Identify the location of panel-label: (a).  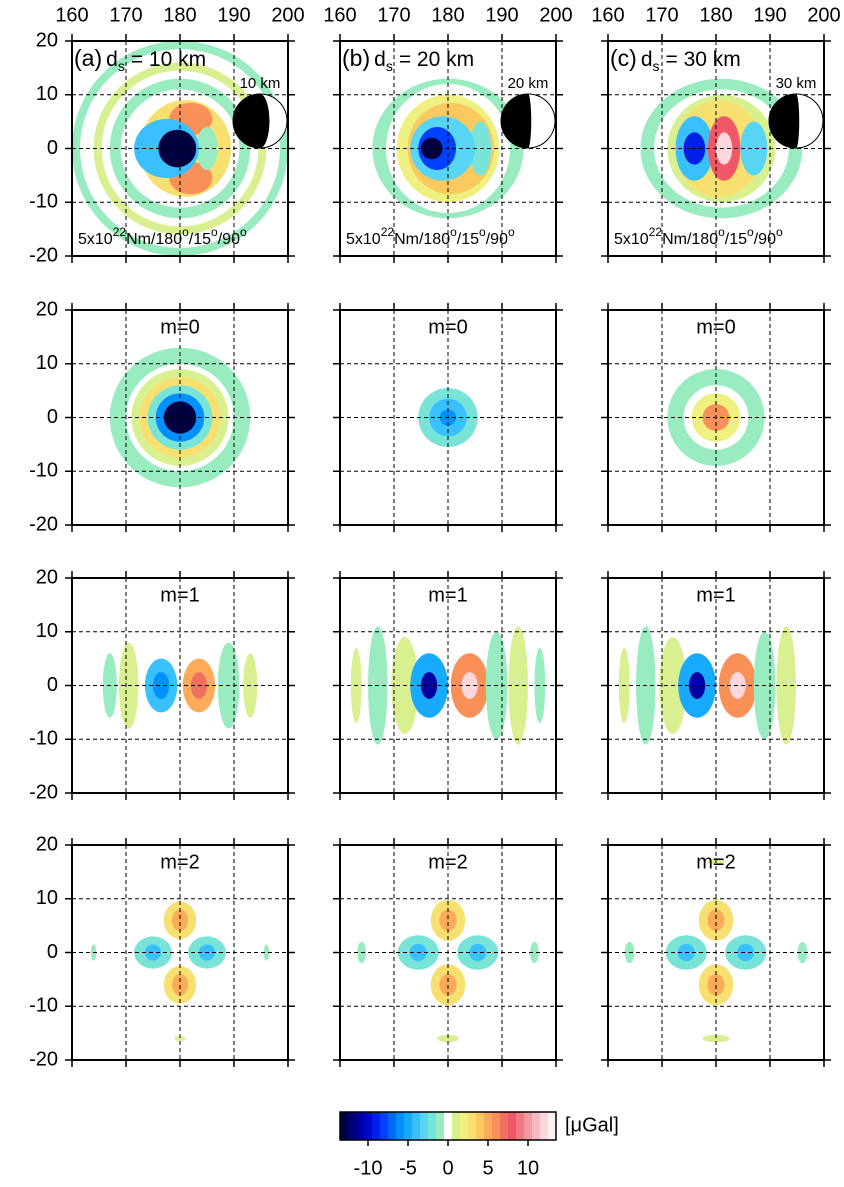
(88, 58).